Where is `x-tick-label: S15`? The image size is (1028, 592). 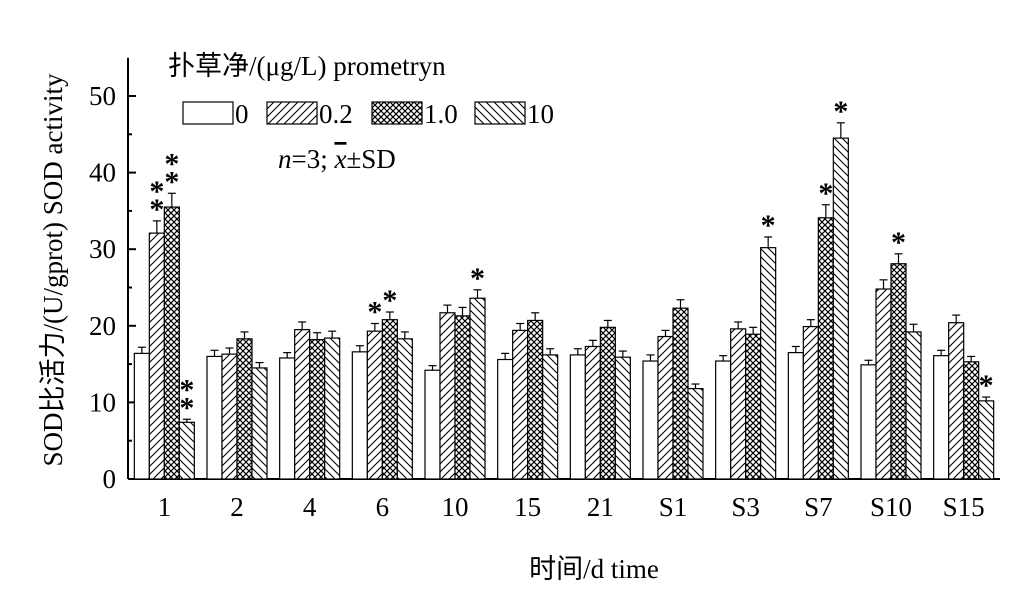 x-tick-label: S15 is located at coordinates (964, 507).